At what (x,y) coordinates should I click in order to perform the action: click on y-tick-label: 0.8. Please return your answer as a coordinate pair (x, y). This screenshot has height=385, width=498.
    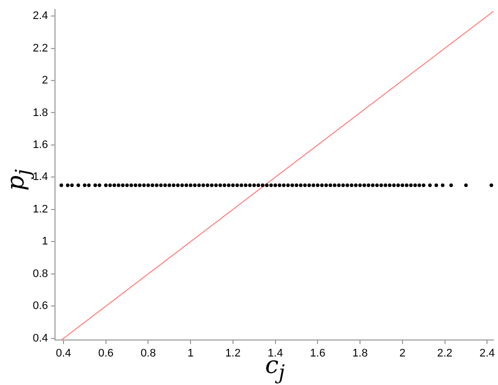
    Looking at the image, I should click on (40, 274).